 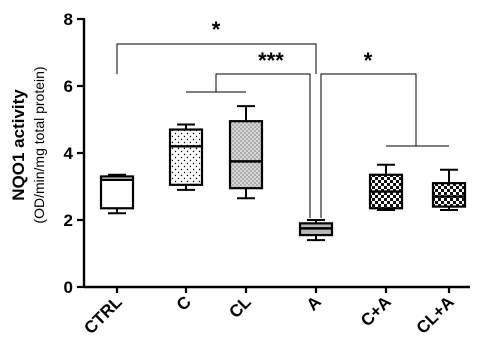 What do you see at coordinates (68, 19) in the screenshot?
I see `y-tick-label: 8` at bounding box center [68, 19].